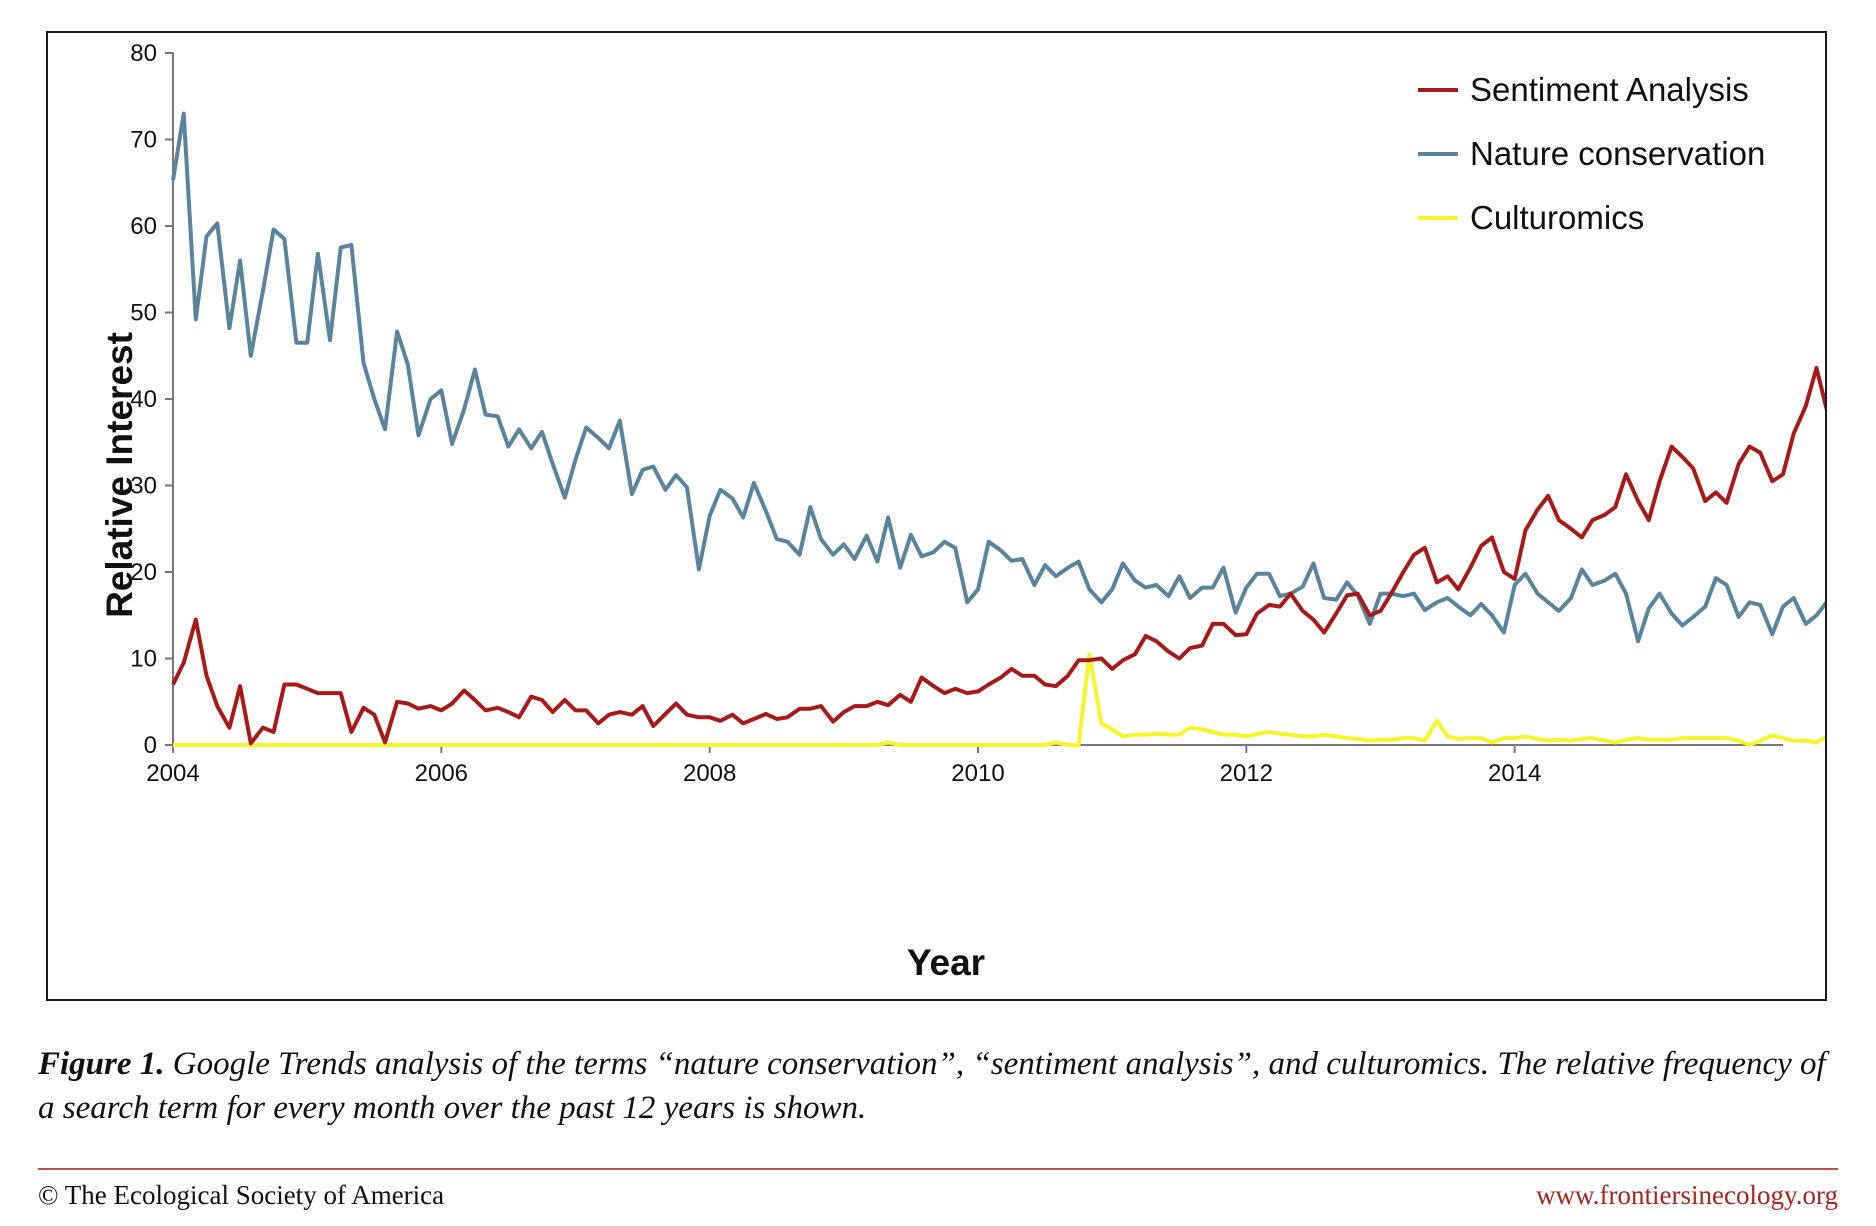 The image size is (1876, 1226). Describe the element at coordinates (143, 486) in the screenshot. I see `y-tick-label: 30` at that location.